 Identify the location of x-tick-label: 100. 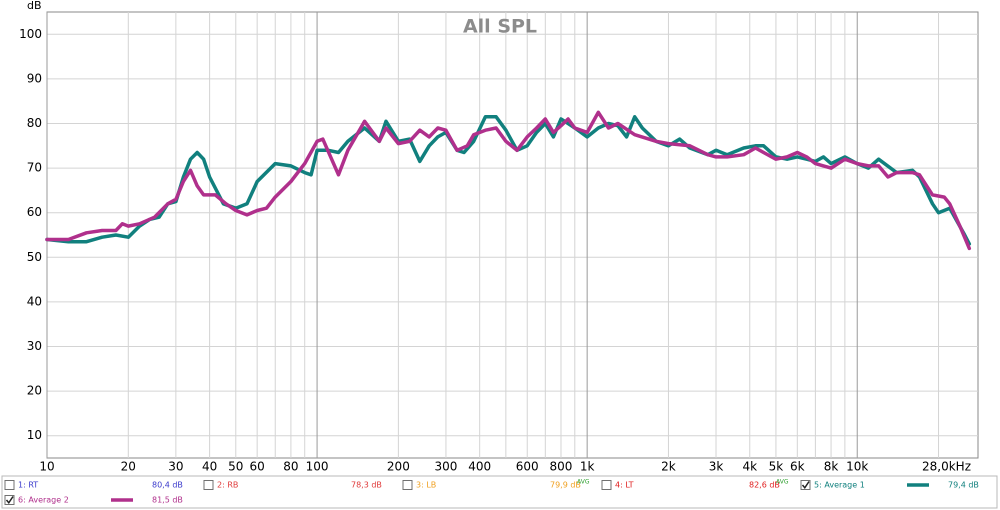
(317, 467).